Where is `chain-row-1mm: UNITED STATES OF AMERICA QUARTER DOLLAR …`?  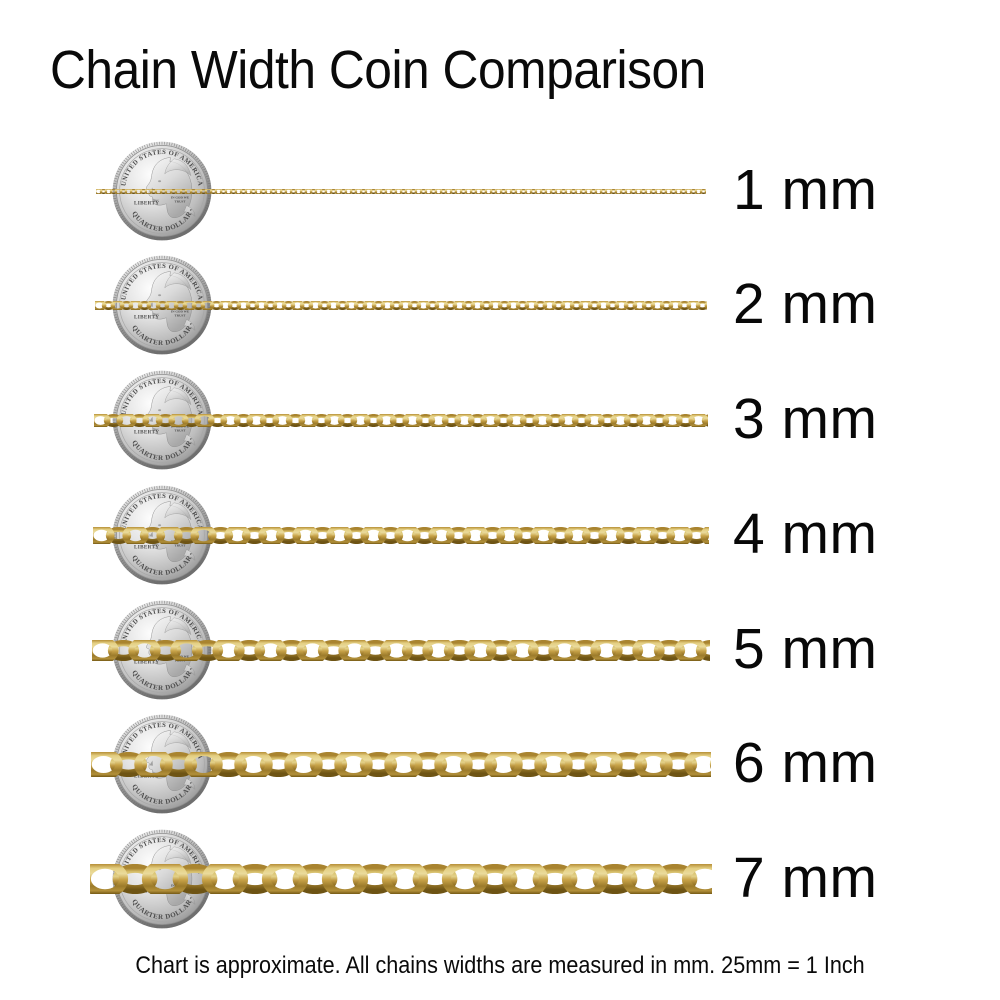 chain-row-1mm: UNITED STATES OF AMERICA QUARTER DOLLAR … is located at coordinates (500, 191).